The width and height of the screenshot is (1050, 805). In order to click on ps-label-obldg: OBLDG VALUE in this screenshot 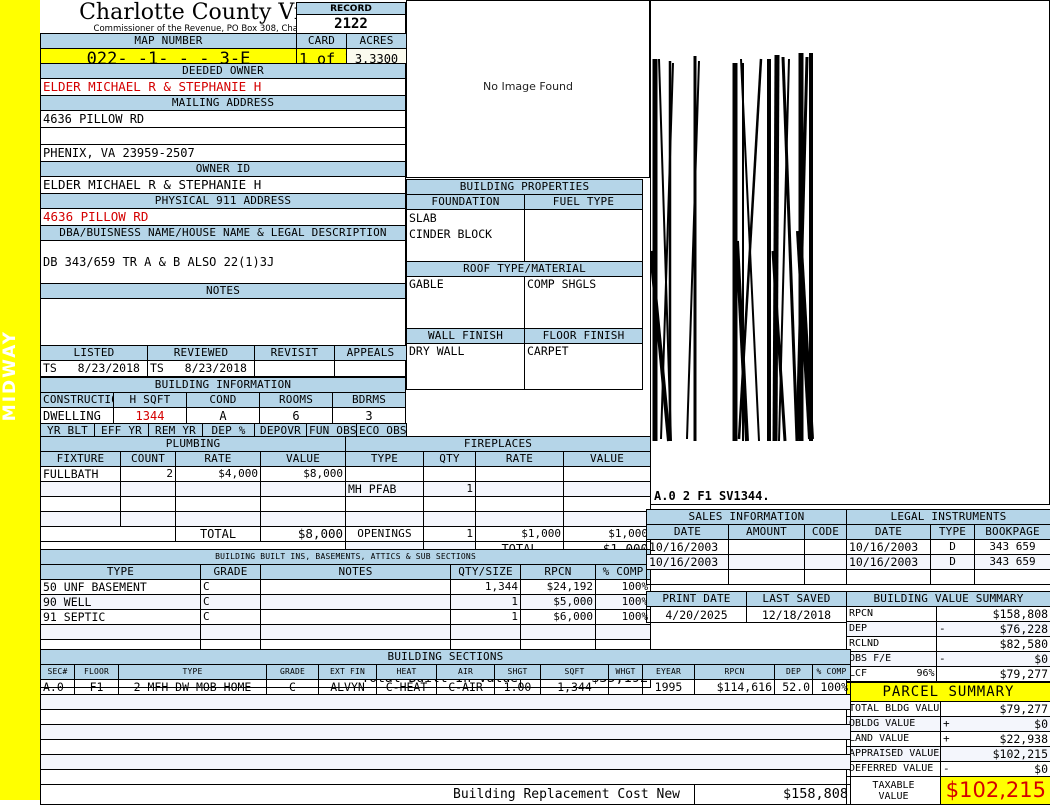, I will do `click(894, 724)`.